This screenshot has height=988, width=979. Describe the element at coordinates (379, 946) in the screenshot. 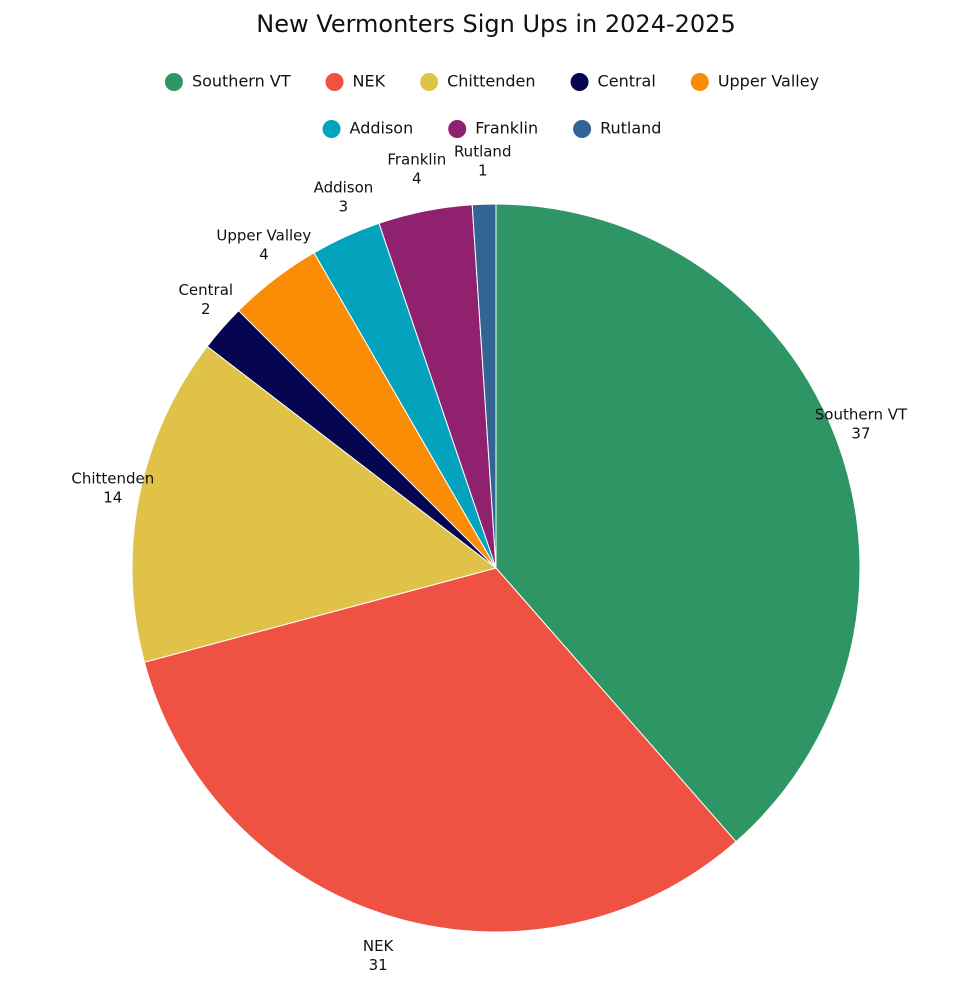

I see `slice-label: NEK` at that location.